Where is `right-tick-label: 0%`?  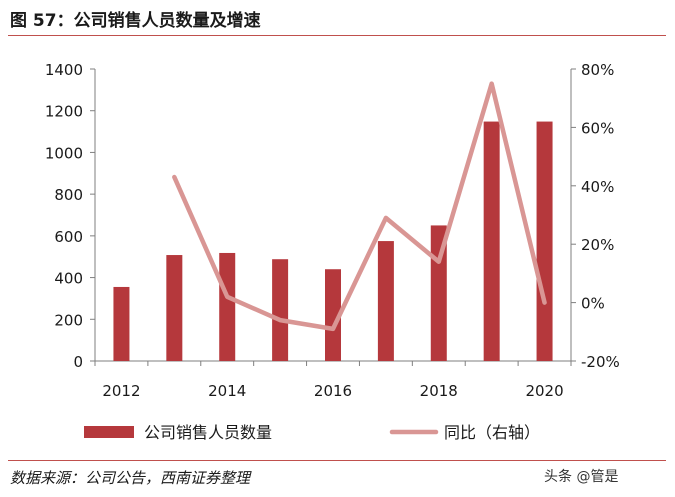 right-tick-label: 0% is located at coordinates (593, 304).